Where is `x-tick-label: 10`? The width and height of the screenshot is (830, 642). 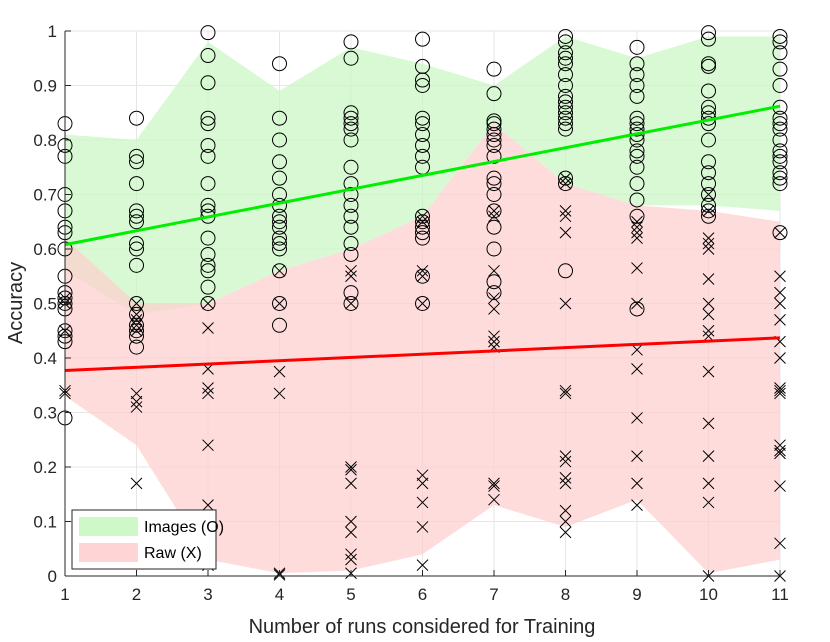 x-tick-label: 10 is located at coordinates (708, 594).